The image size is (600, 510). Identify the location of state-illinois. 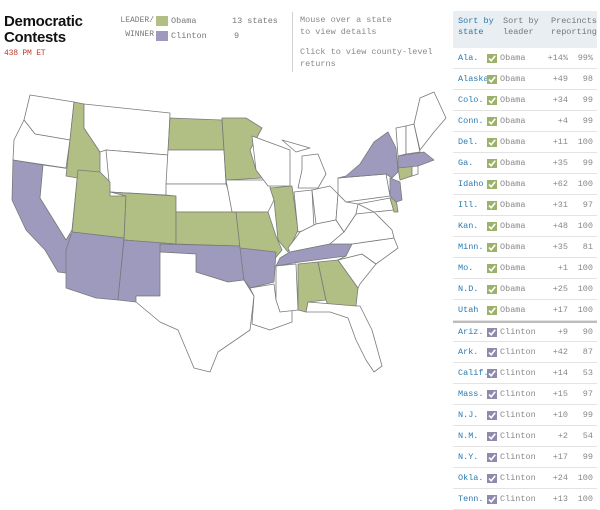
(284, 219).